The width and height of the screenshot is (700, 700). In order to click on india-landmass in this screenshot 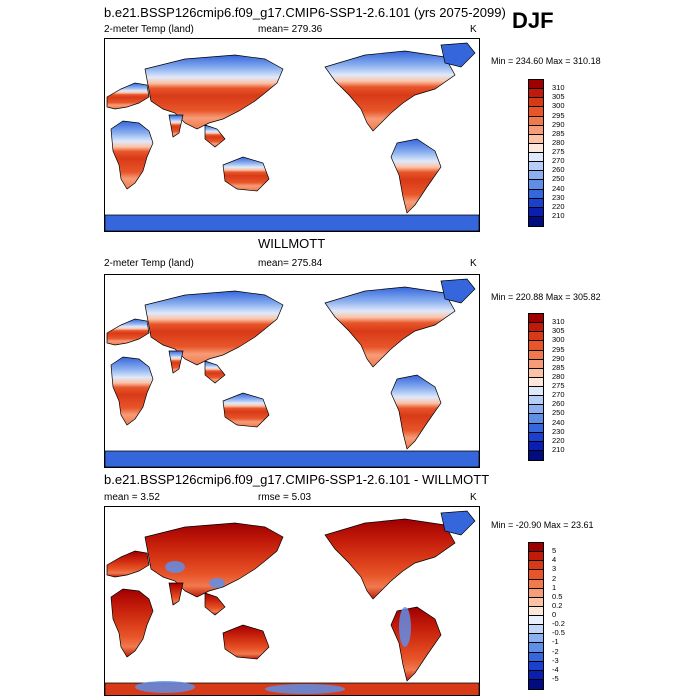, I will do `click(176, 594)`.